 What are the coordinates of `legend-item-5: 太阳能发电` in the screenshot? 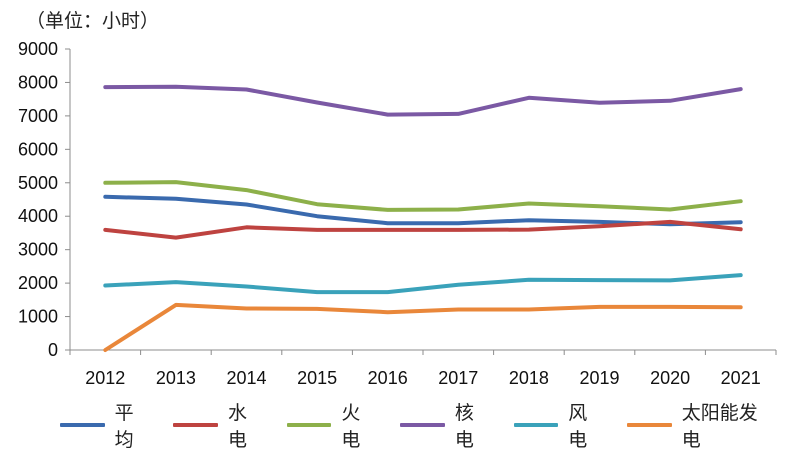 It's located at (700, 425).